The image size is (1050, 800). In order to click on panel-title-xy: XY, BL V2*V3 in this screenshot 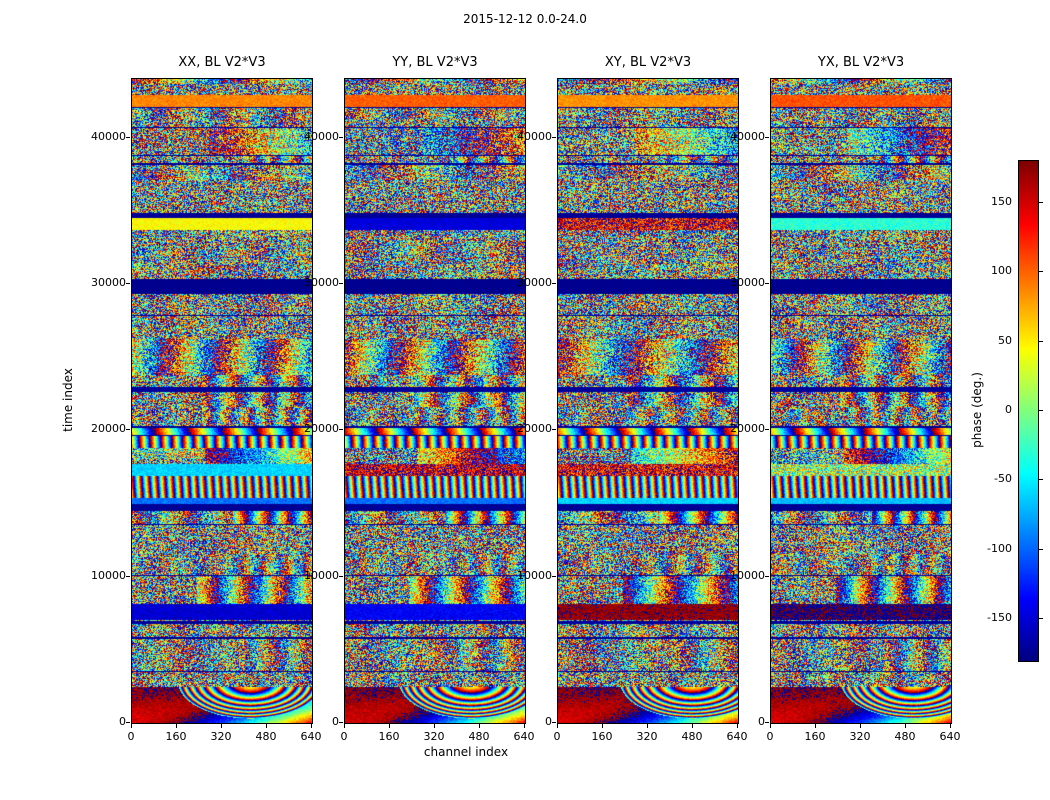, I will do `click(648, 62)`.